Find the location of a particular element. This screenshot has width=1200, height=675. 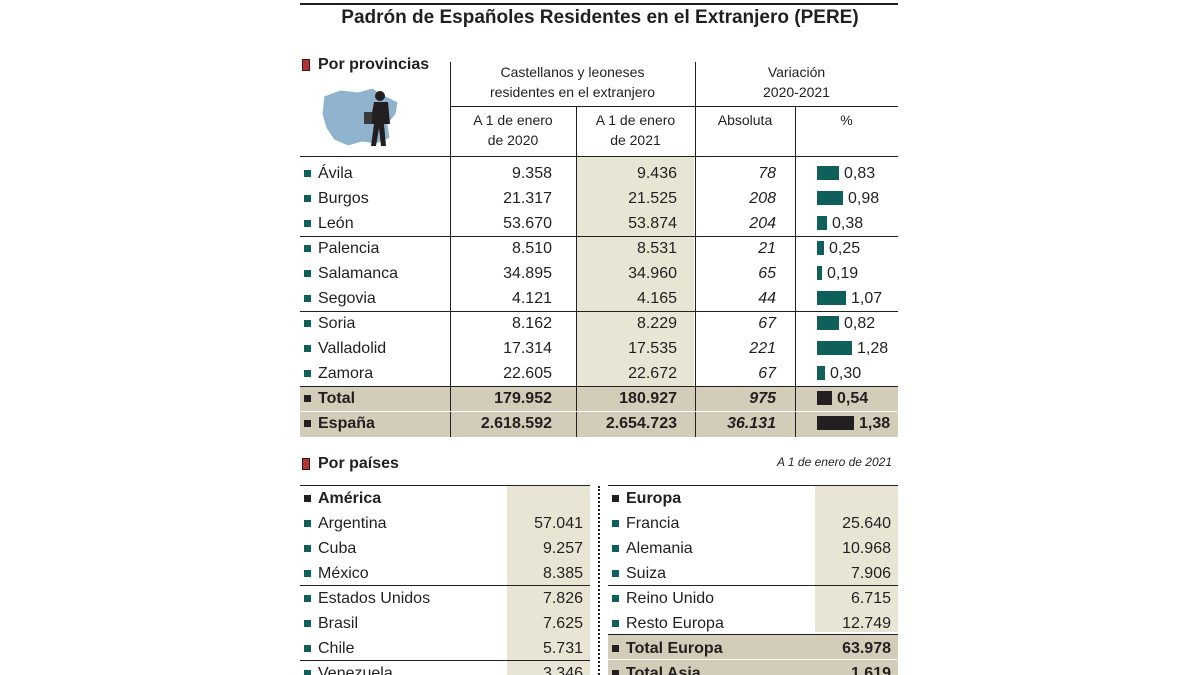

list-item: Argentina 57.041 is located at coordinates (445, 523).